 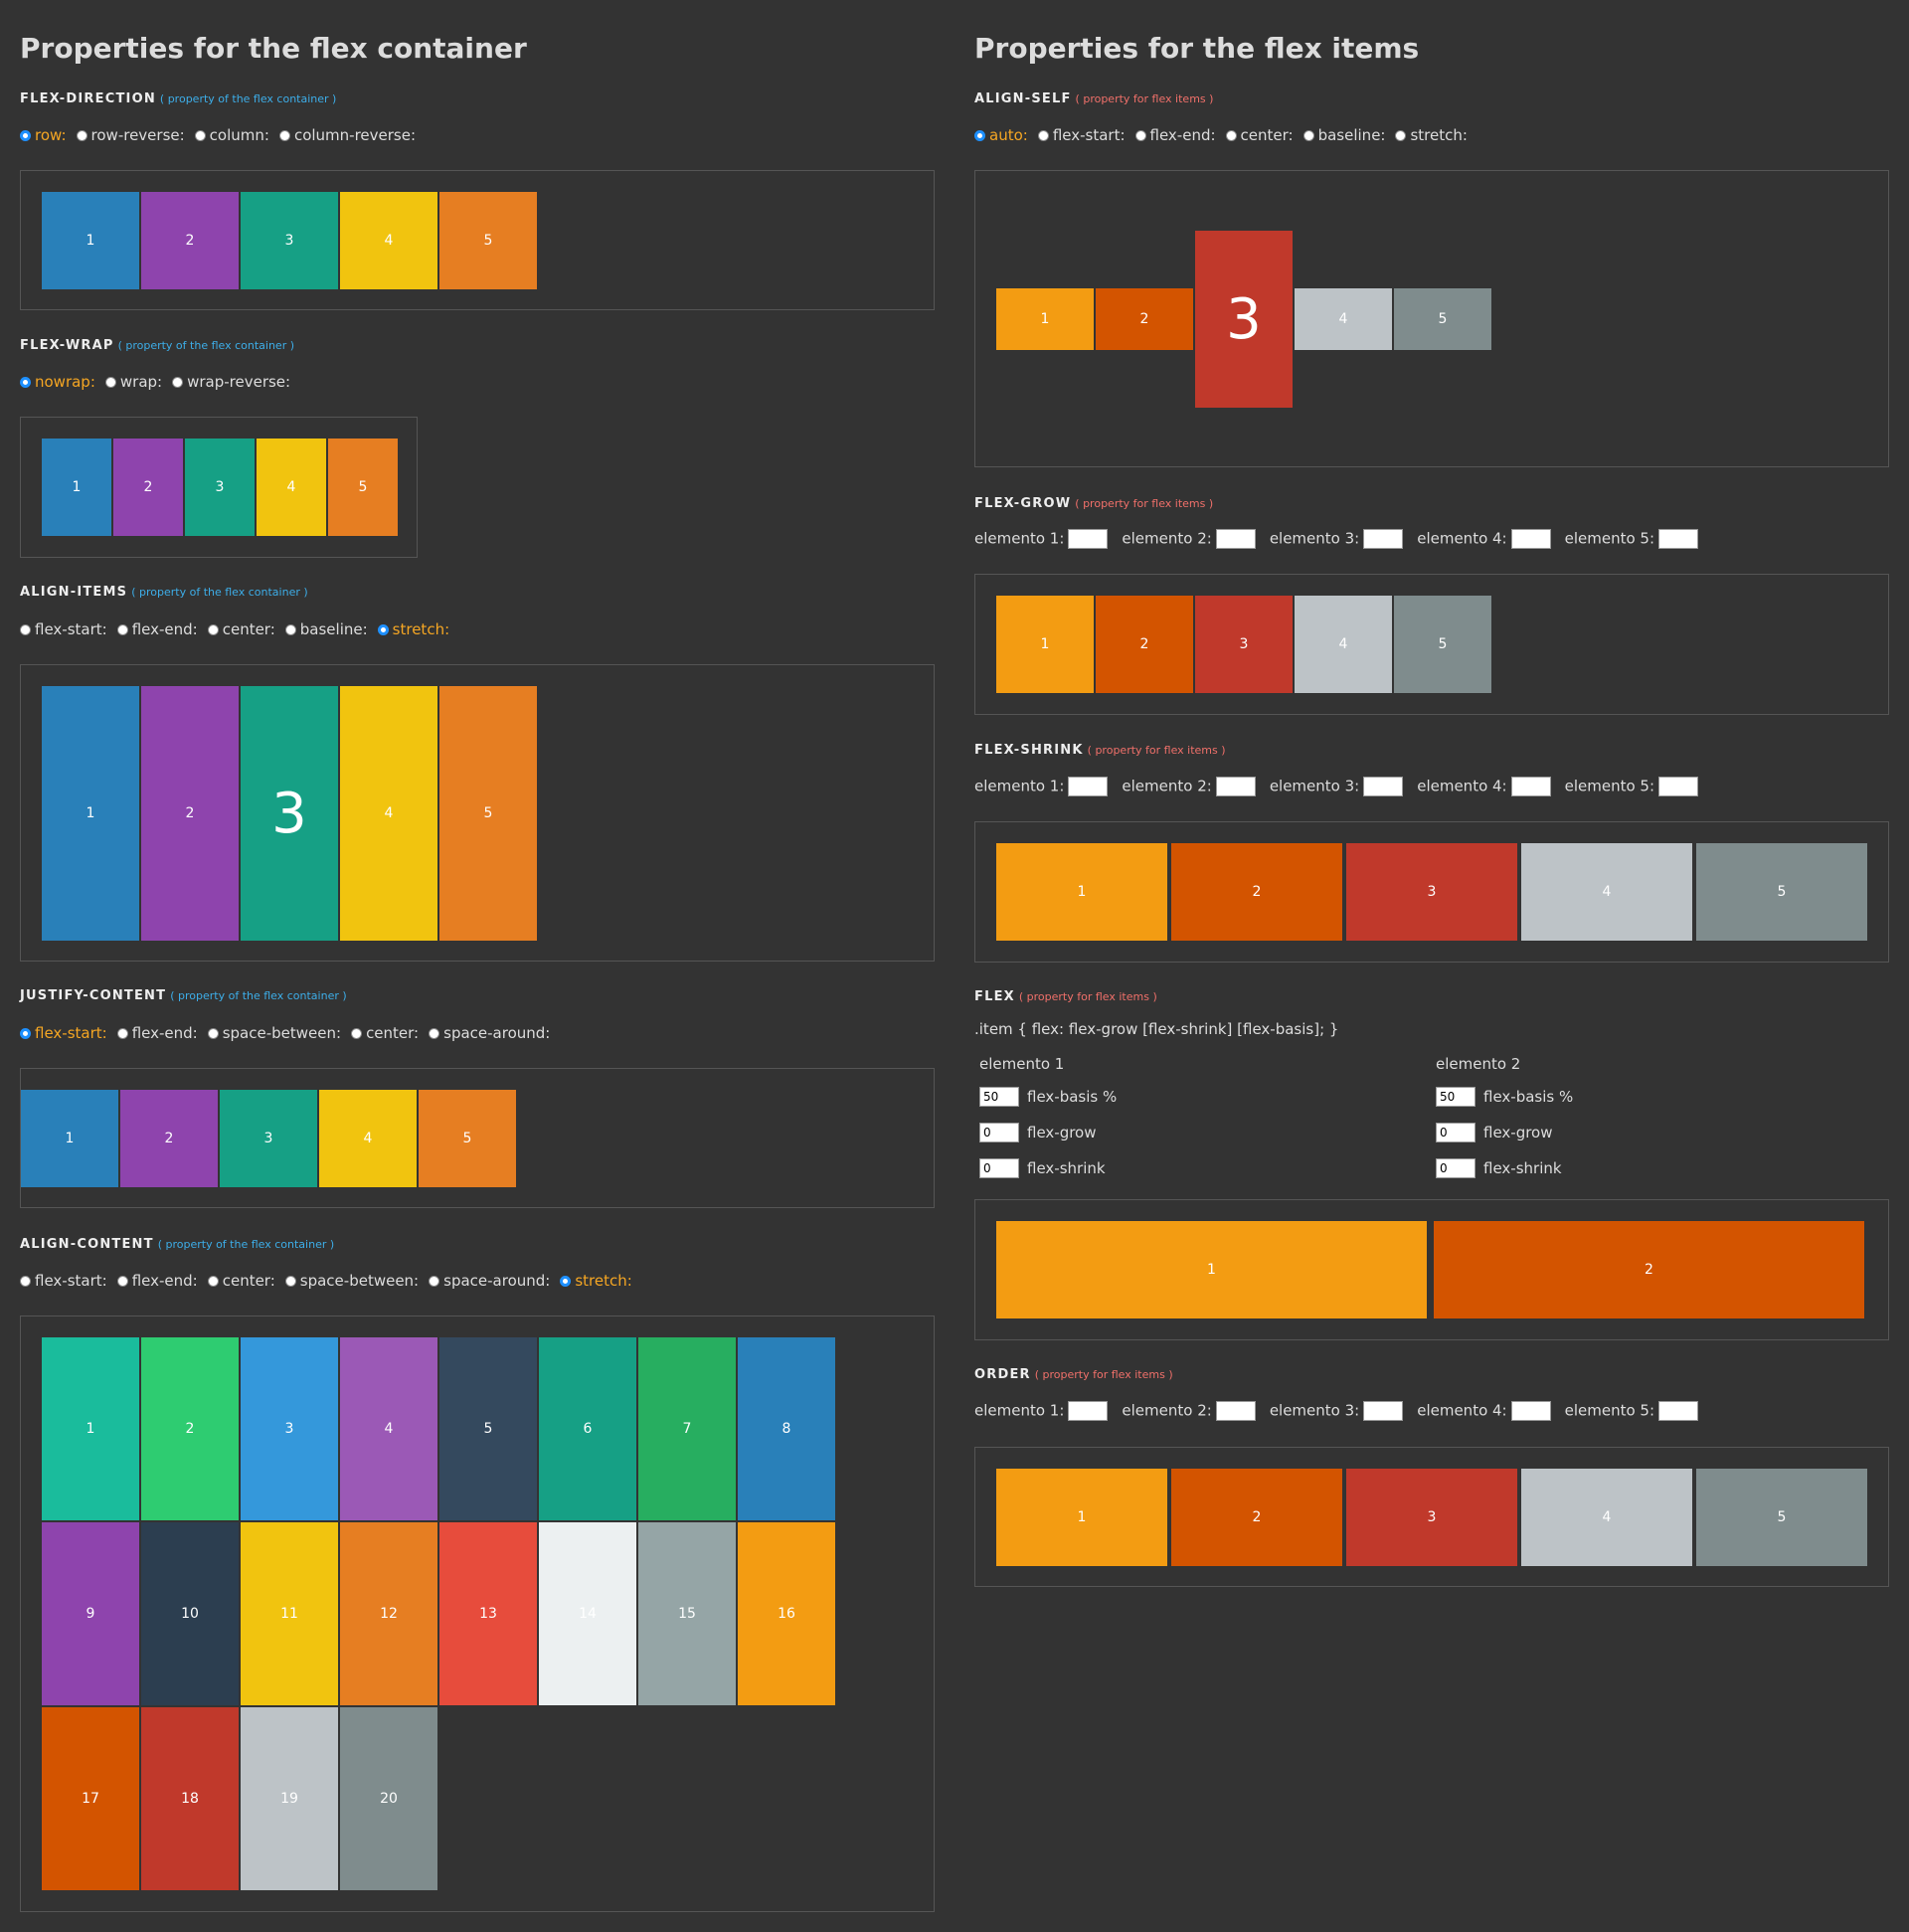 I want to click on flex-element-2-shrink-input: 0, so click(x=1455, y=1168).